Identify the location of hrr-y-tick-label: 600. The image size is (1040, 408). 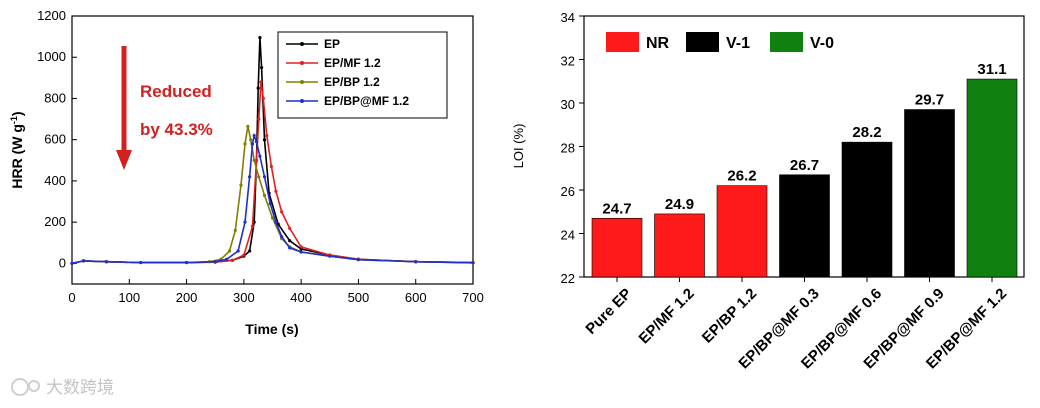
(55, 139).